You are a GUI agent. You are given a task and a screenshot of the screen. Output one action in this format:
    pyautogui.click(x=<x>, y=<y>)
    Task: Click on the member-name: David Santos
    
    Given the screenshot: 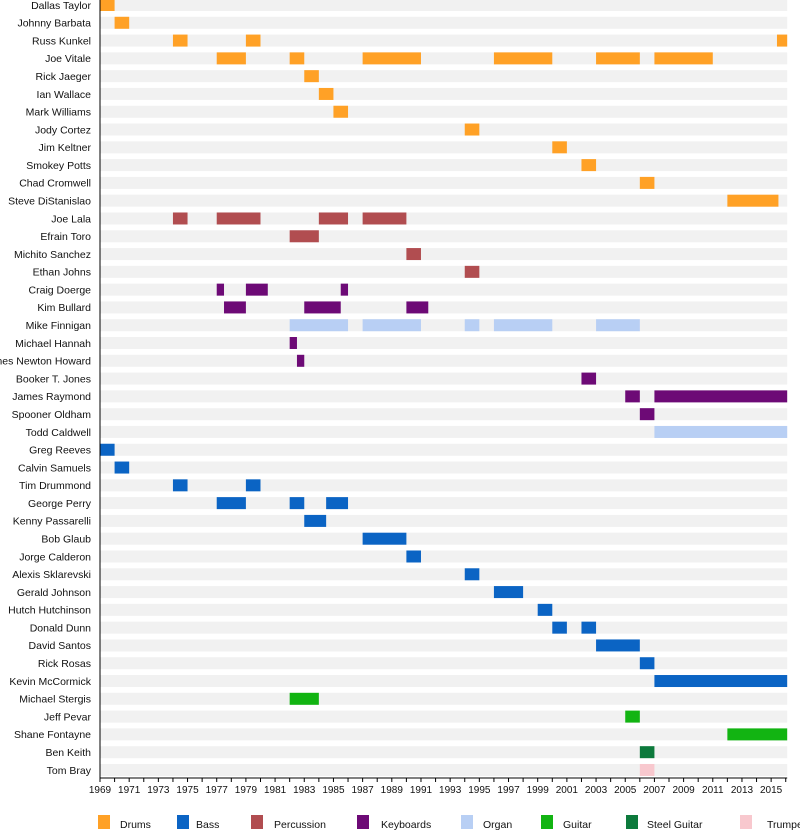 What is the action you would take?
    pyautogui.click(x=60, y=646)
    